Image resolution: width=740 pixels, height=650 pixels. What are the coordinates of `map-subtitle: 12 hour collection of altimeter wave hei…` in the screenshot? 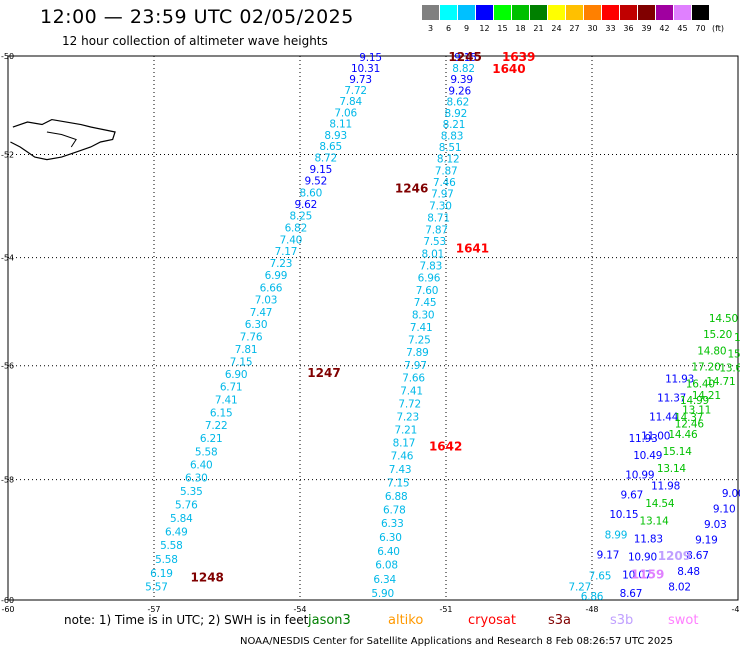 It's located at (195, 41).